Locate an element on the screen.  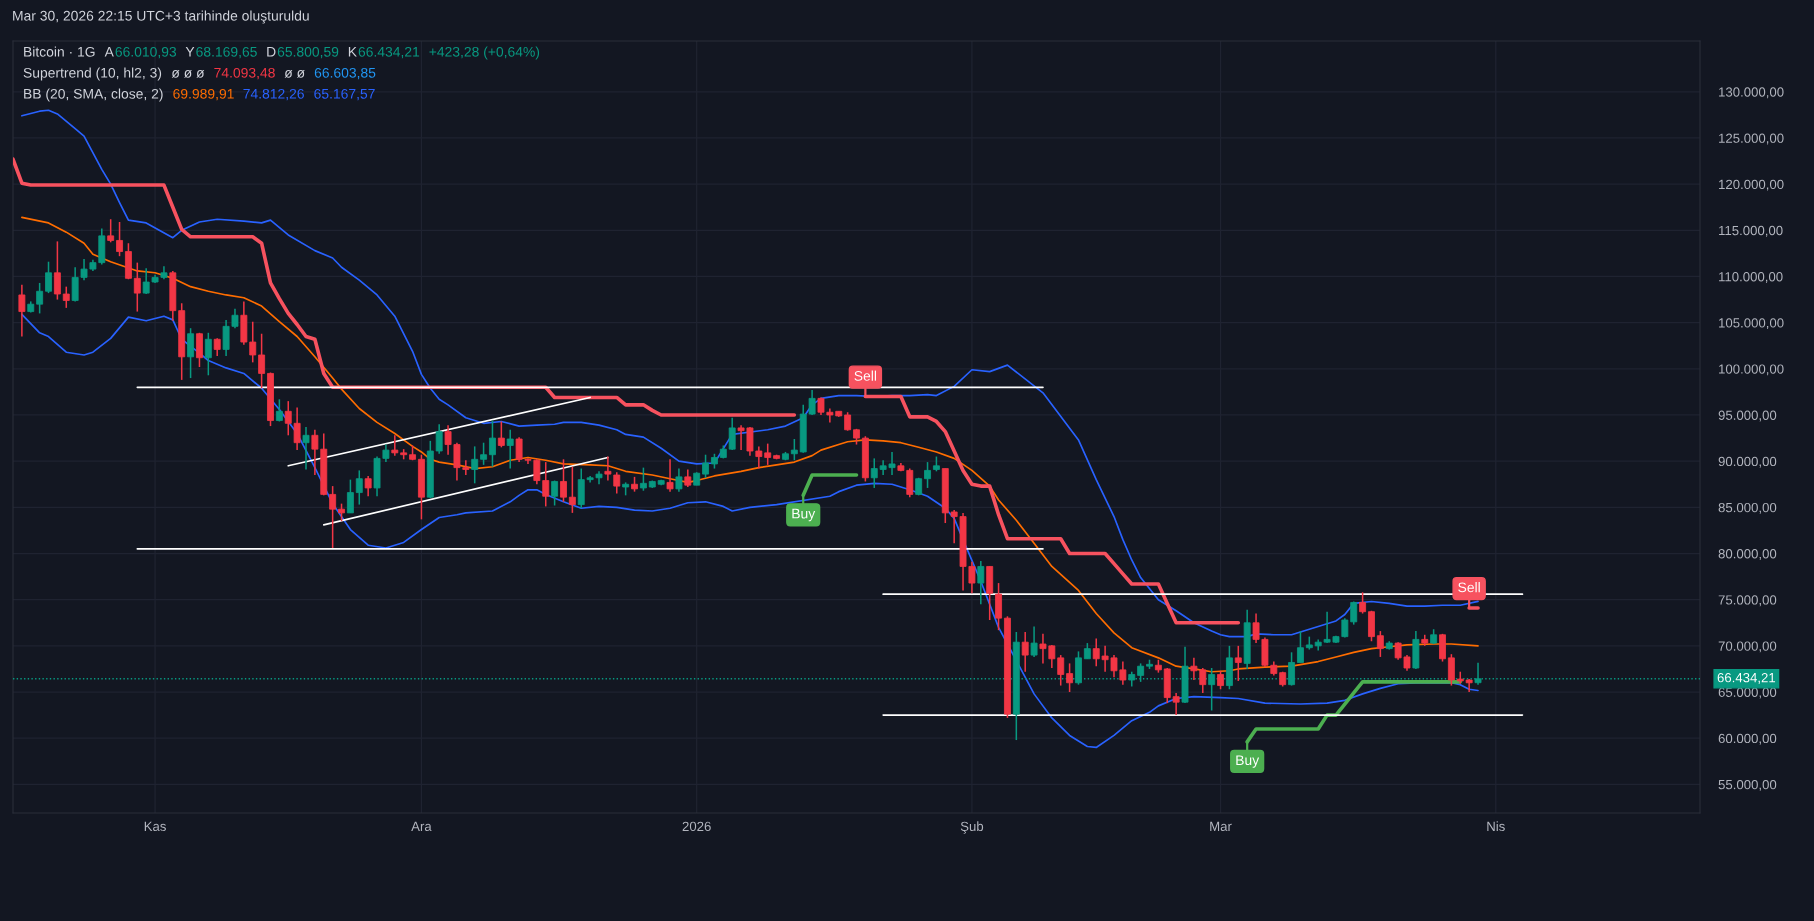
y-tick-label: 80.000,00 is located at coordinates (1747, 554).